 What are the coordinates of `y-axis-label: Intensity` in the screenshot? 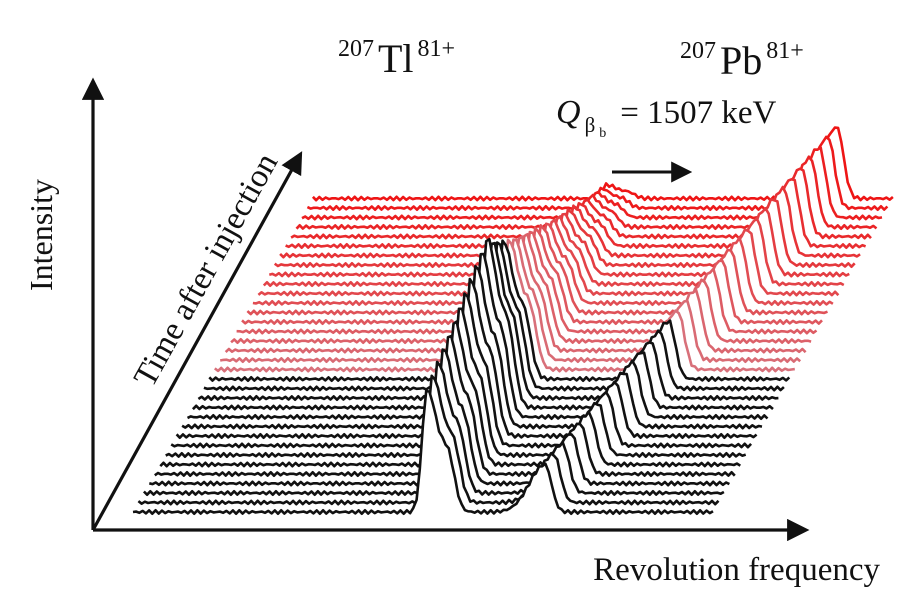 It's located at (41, 235).